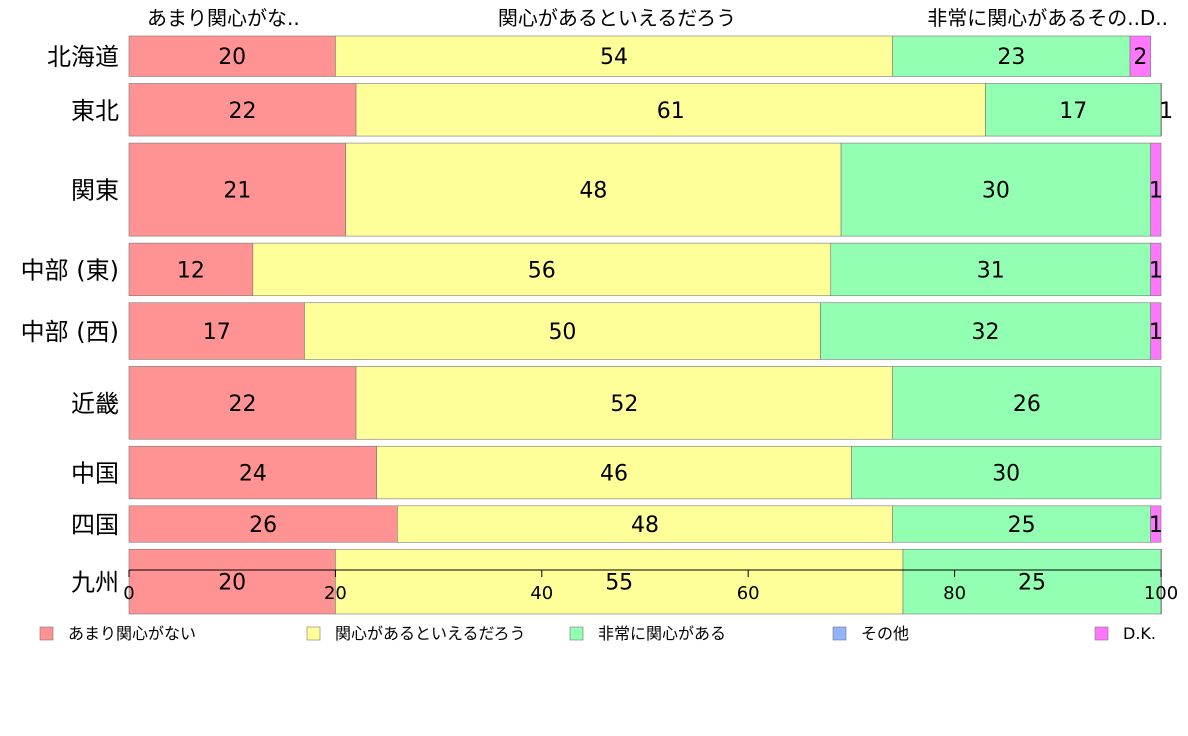 The image size is (1188, 736). Describe the element at coordinates (1139, 633) in the screenshot. I see `legend-label: D.K.` at that location.